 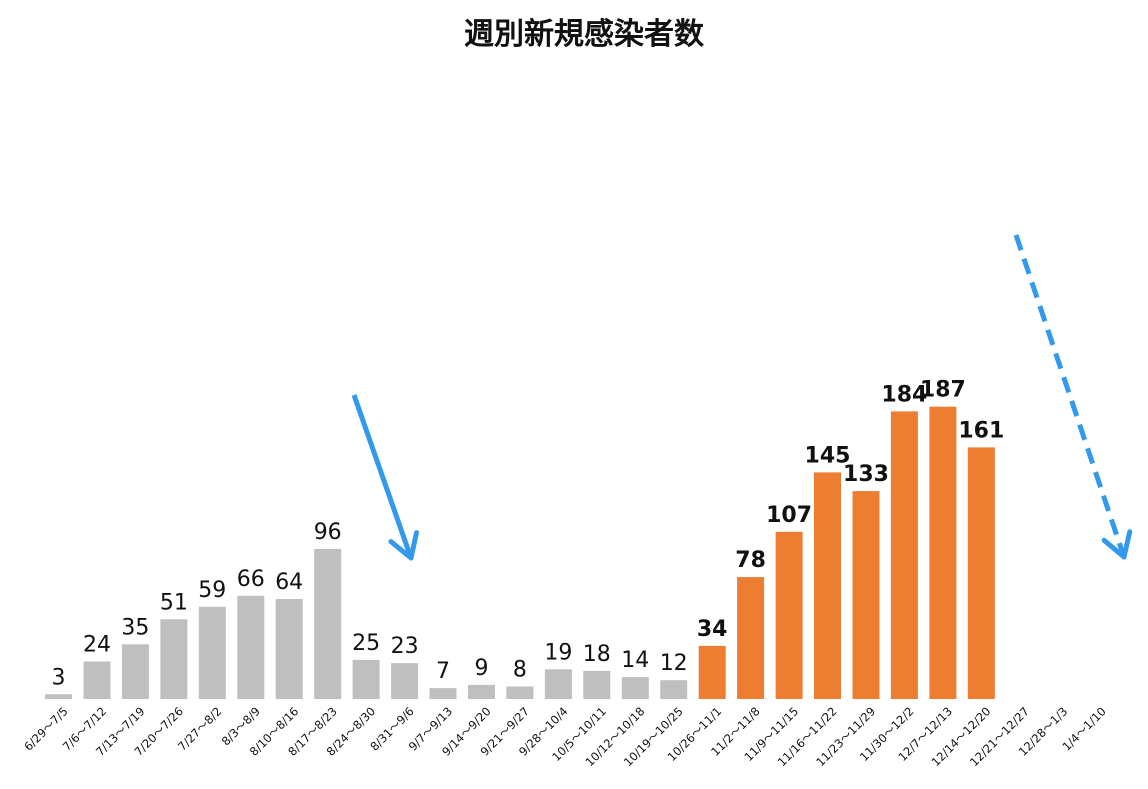 I want to click on value-label-5: 66, so click(x=251, y=579).